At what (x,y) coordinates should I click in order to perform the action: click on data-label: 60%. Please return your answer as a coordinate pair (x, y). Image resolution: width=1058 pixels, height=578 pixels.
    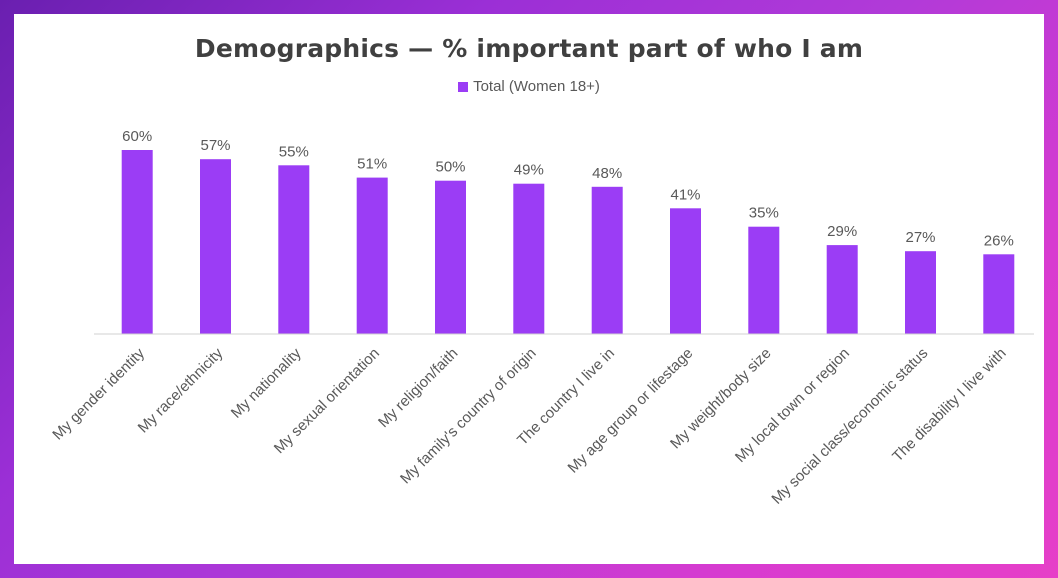
    Looking at the image, I should click on (137, 136).